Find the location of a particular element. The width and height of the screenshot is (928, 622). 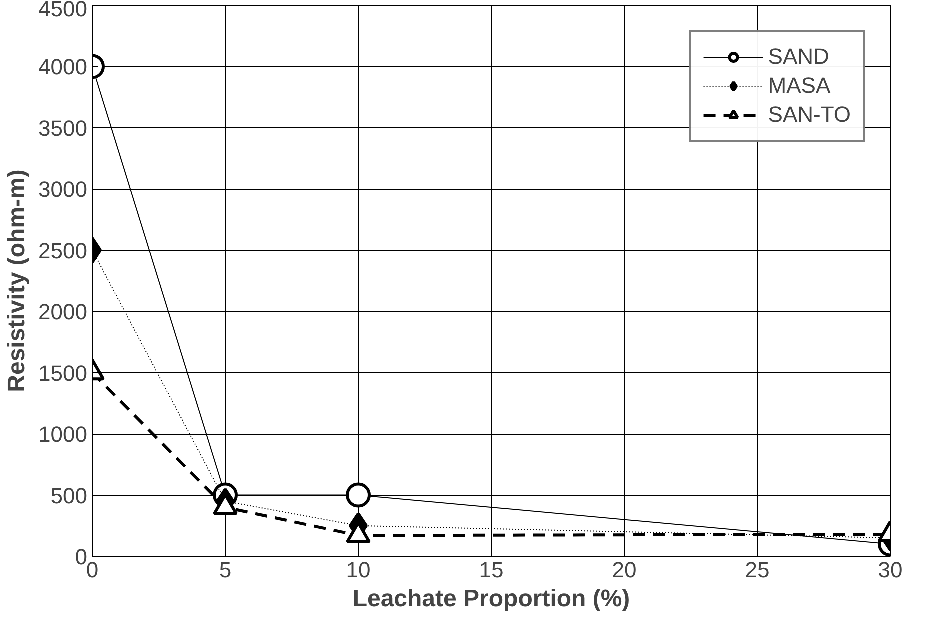

x-tick-label: 15 is located at coordinates (491, 570).